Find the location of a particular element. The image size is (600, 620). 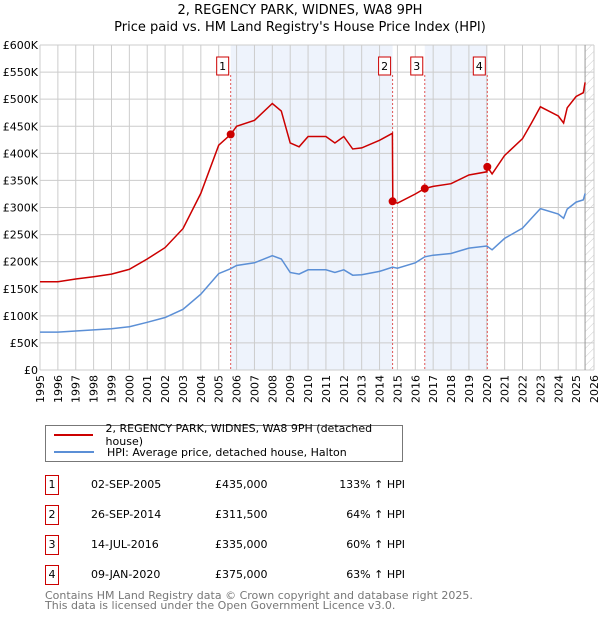

x-tick-label: 2007 is located at coordinates (254, 389).